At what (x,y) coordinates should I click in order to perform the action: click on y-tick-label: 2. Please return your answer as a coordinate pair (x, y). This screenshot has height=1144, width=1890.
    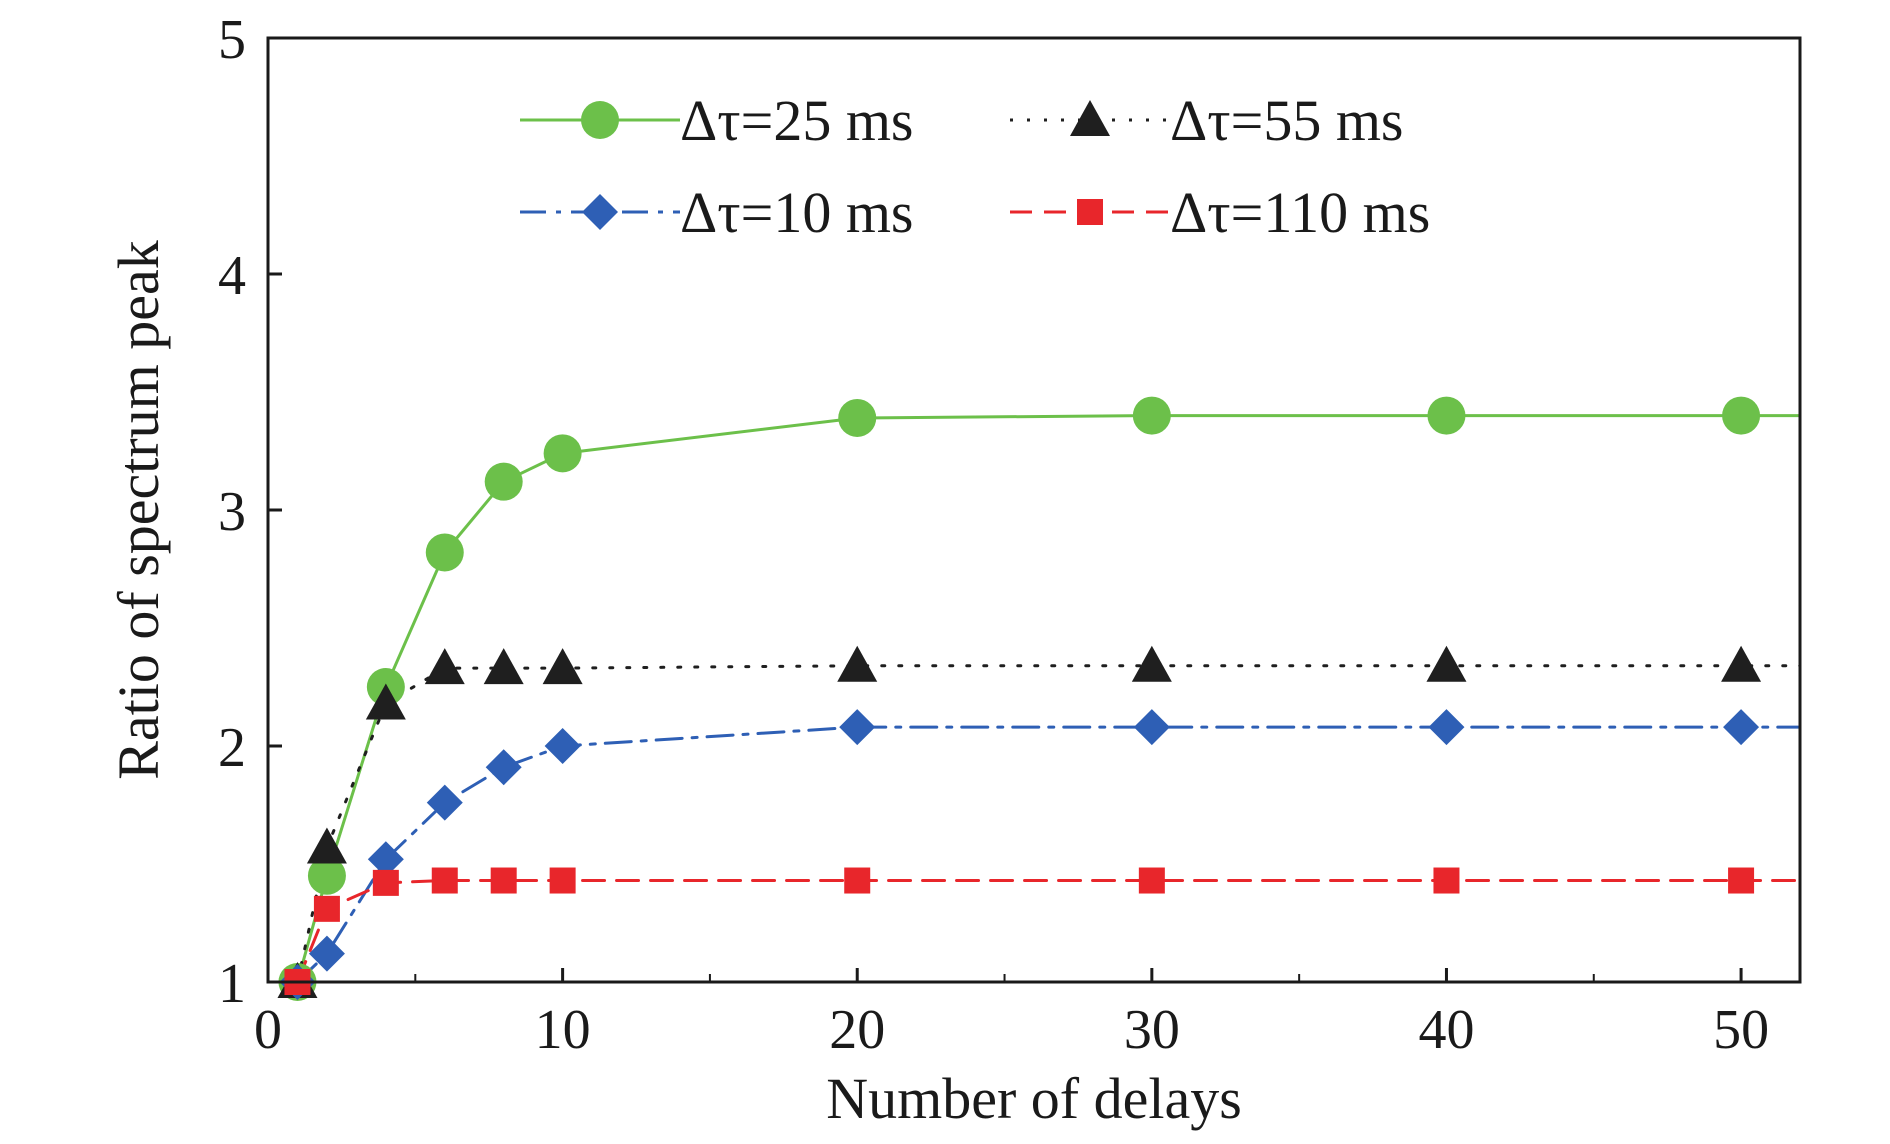
    Looking at the image, I should click on (232, 748).